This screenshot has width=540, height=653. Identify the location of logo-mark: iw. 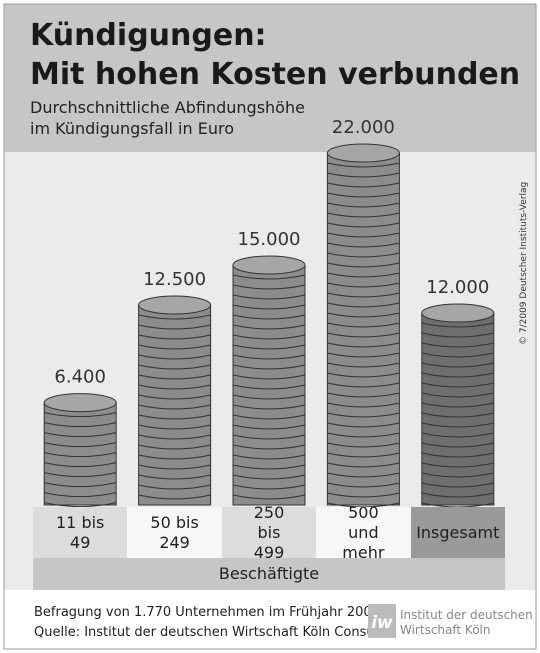
(382, 623).